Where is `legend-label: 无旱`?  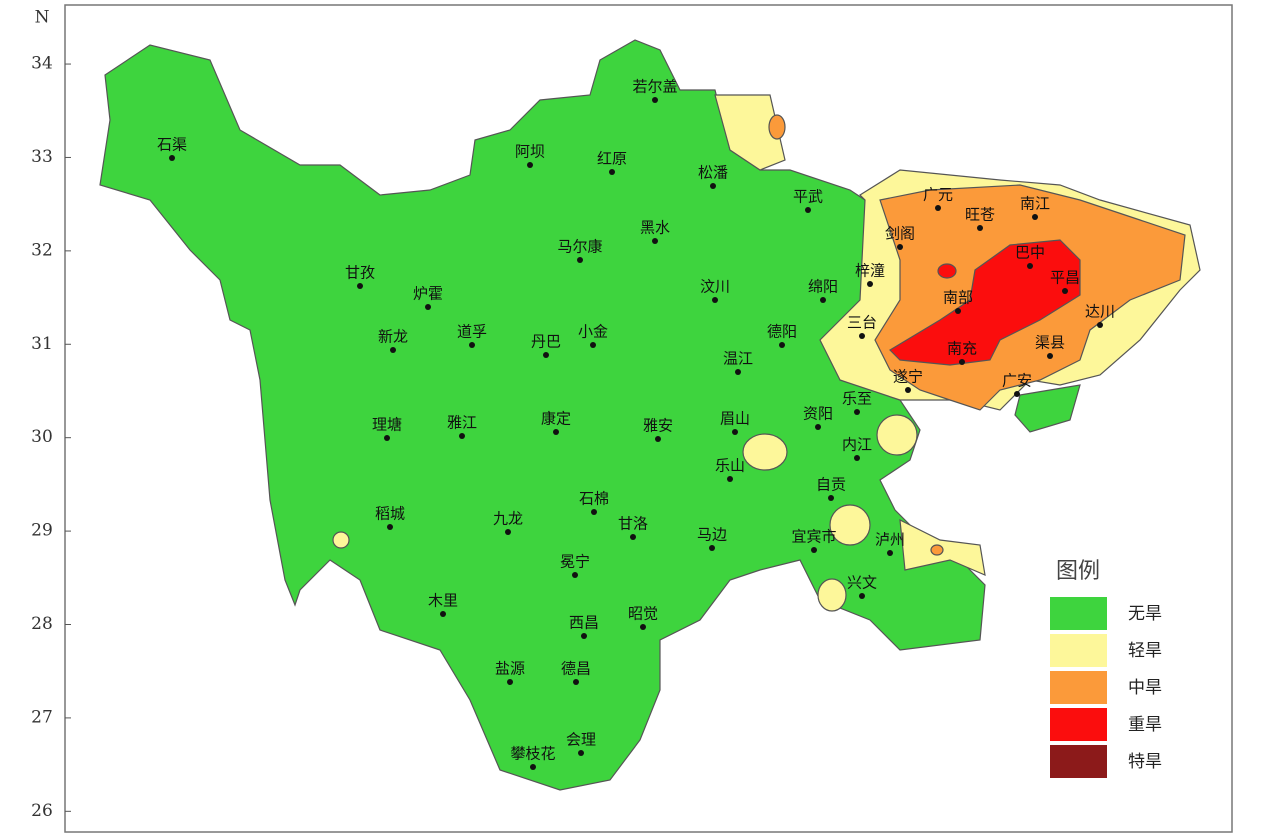
legend-label: 无旱 is located at coordinates (1145, 614).